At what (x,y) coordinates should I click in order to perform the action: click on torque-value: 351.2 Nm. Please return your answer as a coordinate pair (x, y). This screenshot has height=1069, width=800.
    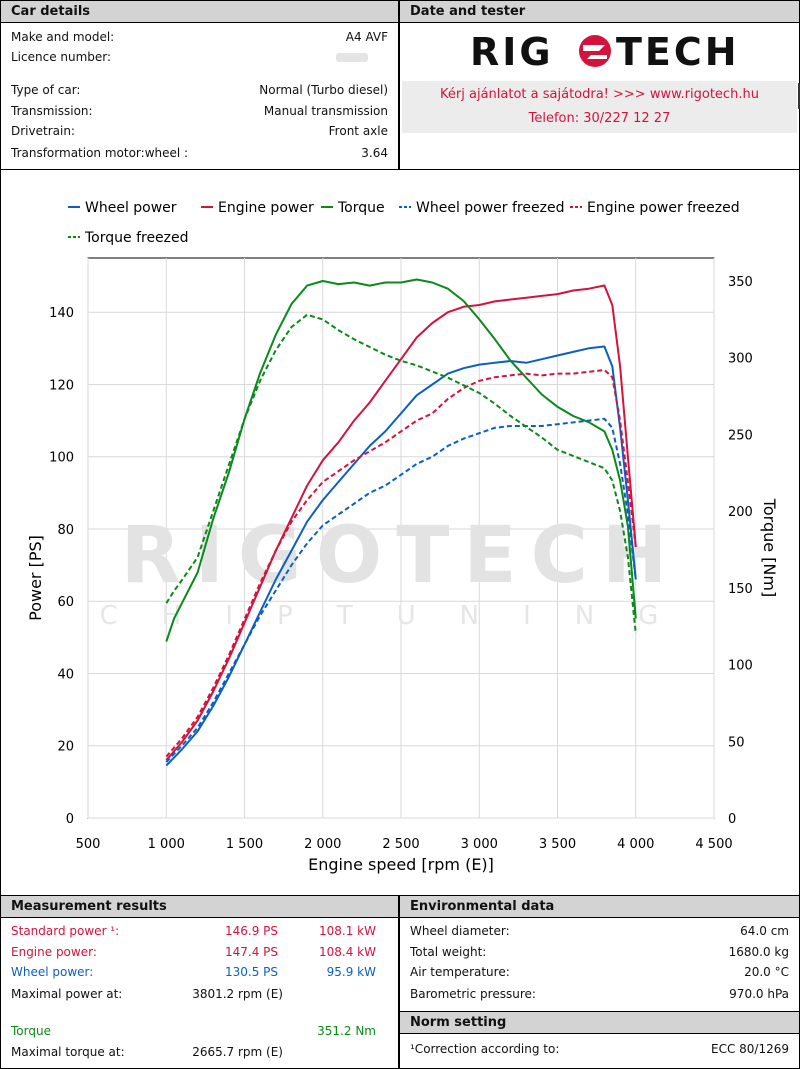
    Looking at the image, I should click on (346, 1031).